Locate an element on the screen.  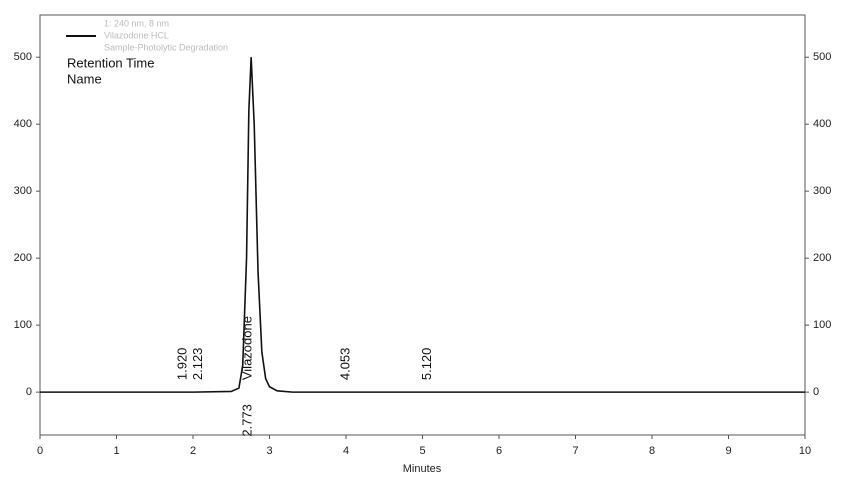
y2-tick-label: 500 is located at coordinates (822, 57).